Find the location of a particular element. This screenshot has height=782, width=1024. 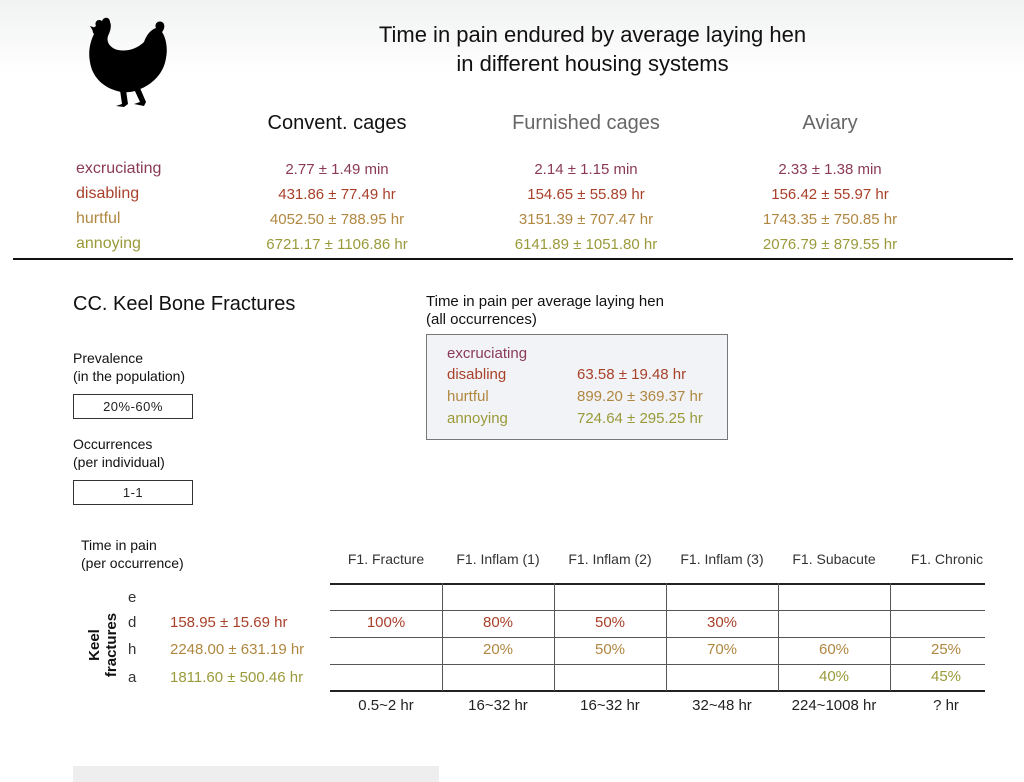

phase-duration: ? hr is located at coordinates (946, 705).